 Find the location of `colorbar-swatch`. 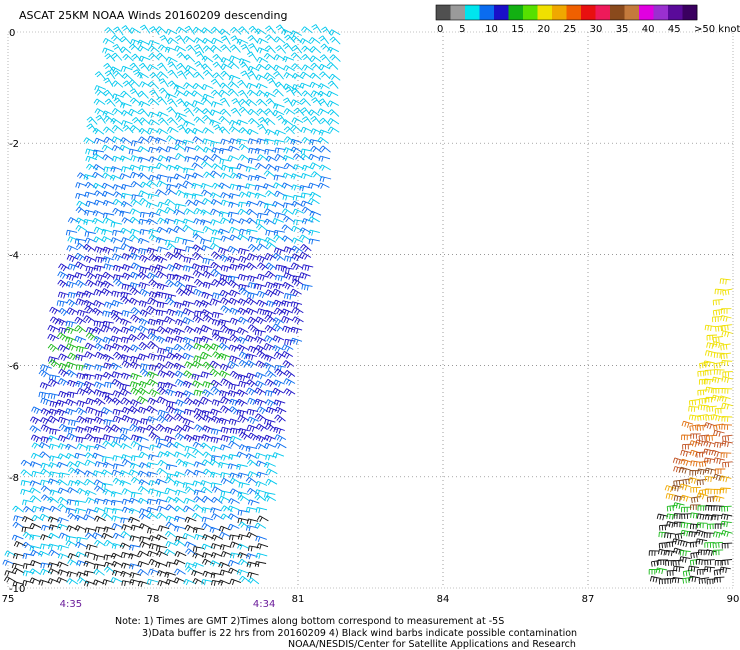

colorbar-swatch is located at coordinates (545, 12).